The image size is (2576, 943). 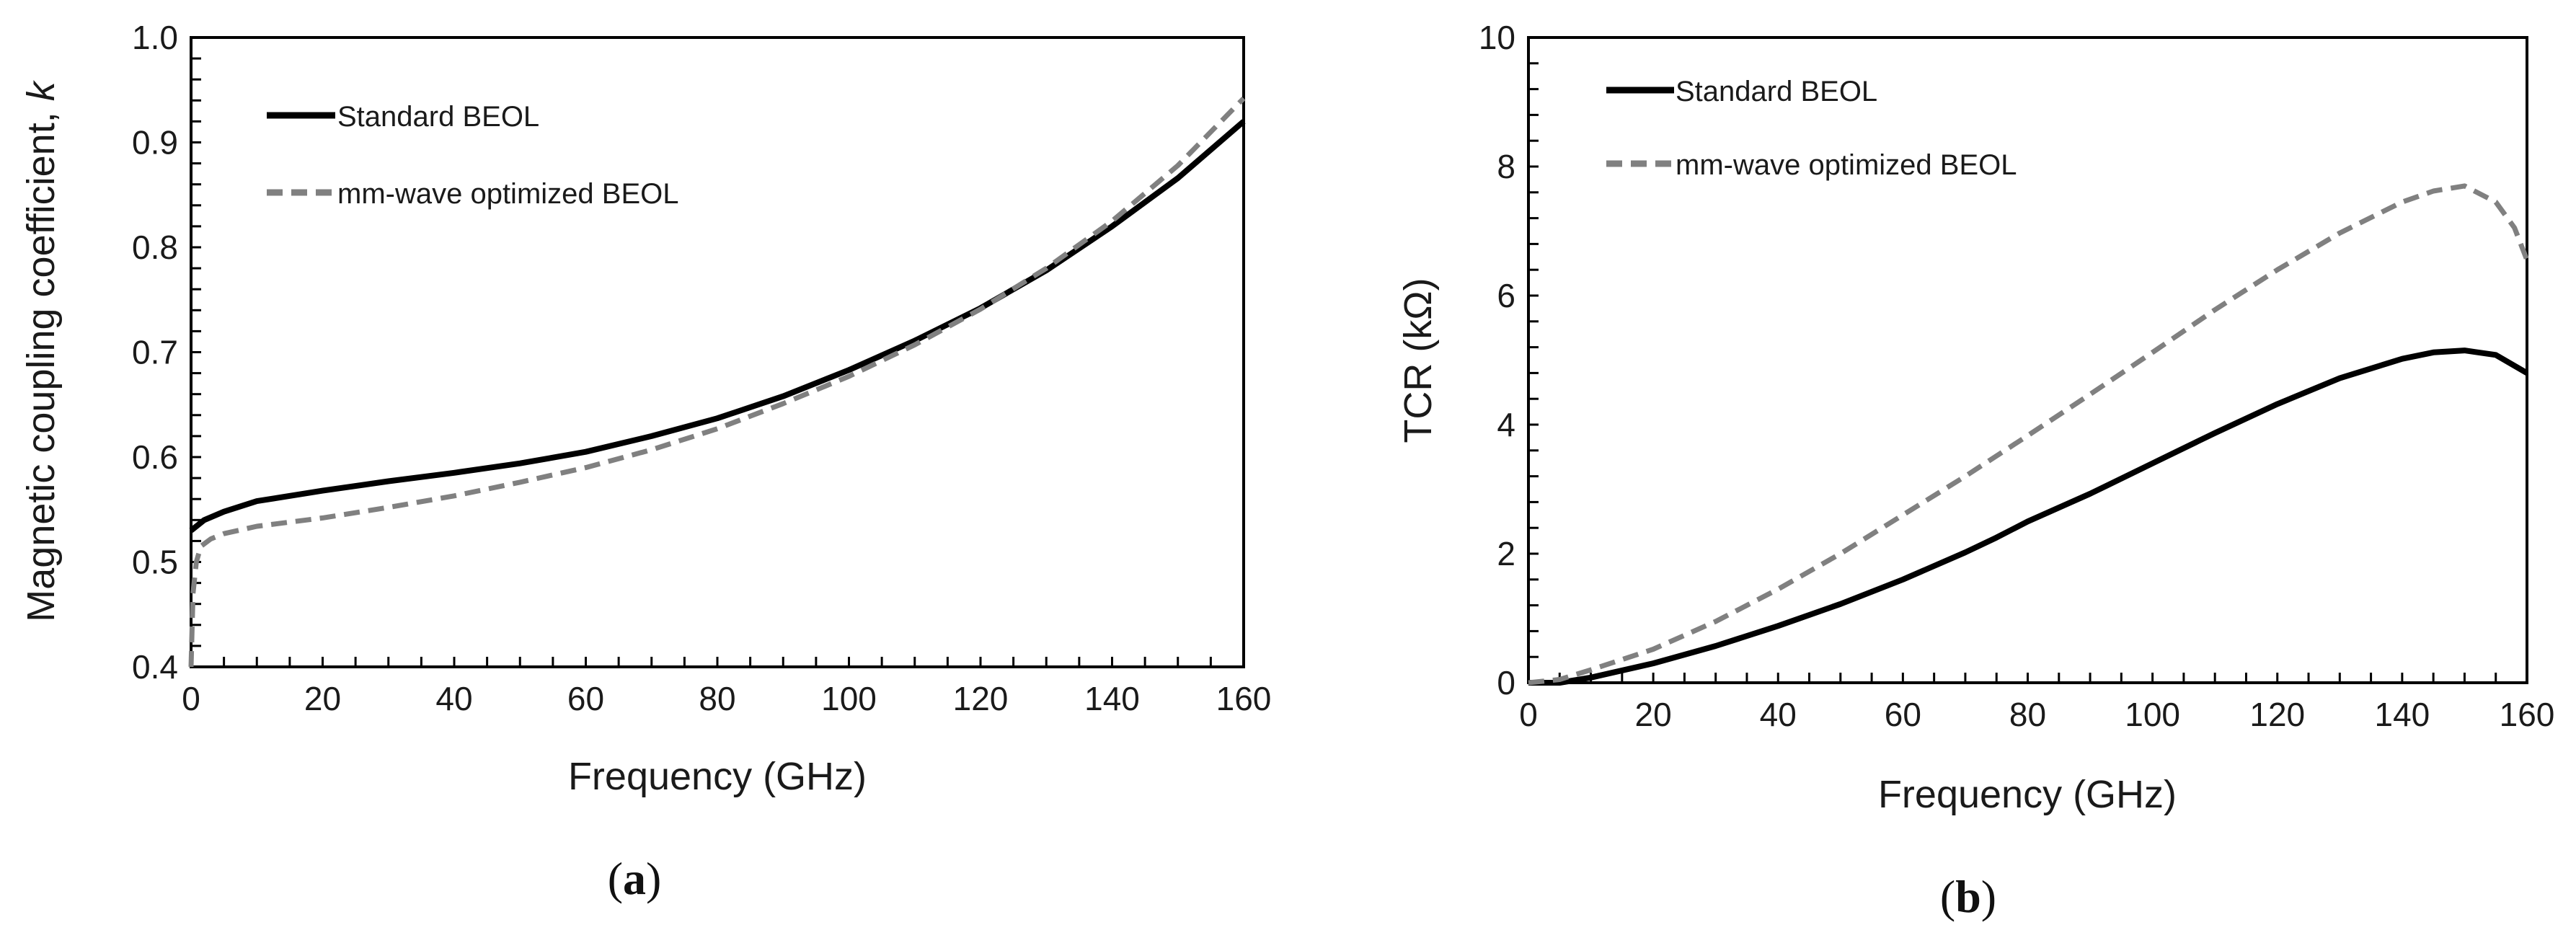 I want to click on x-tick-label-b: 140, so click(x=2402, y=714).